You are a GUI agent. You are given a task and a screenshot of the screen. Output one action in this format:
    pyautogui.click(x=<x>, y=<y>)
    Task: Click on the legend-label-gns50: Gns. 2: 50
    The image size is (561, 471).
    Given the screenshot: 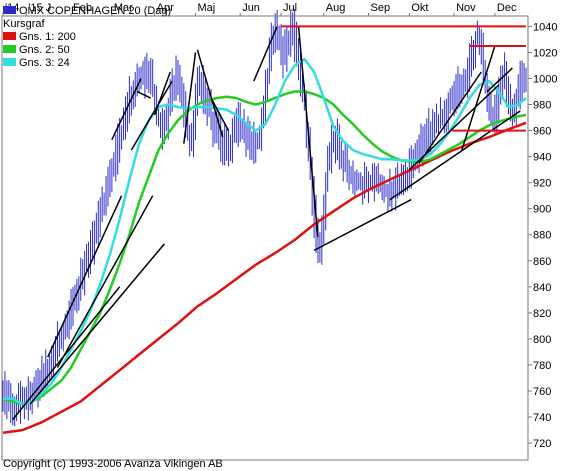 What is the action you would take?
    pyautogui.click(x=44, y=50)
    